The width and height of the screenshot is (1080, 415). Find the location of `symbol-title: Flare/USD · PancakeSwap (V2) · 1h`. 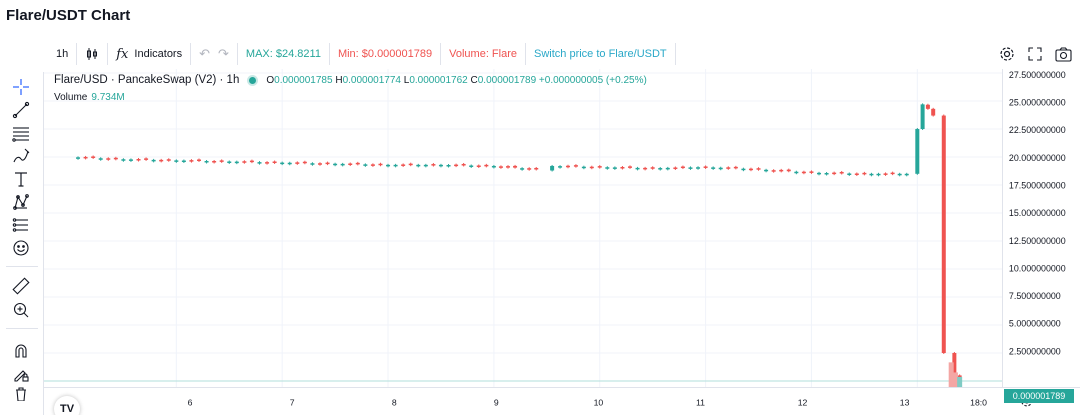

symbol-title: Flare/USD · PancakeSwap (V2) · 1h is located at coordinates (147, 80).